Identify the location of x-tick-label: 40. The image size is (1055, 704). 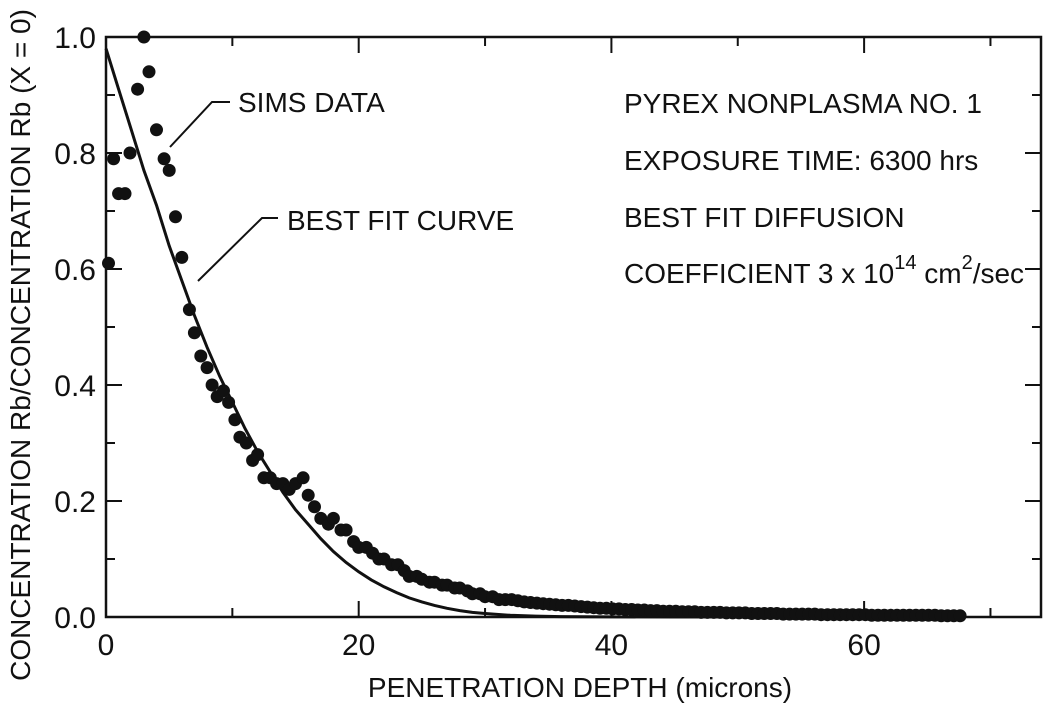
(611, 645).